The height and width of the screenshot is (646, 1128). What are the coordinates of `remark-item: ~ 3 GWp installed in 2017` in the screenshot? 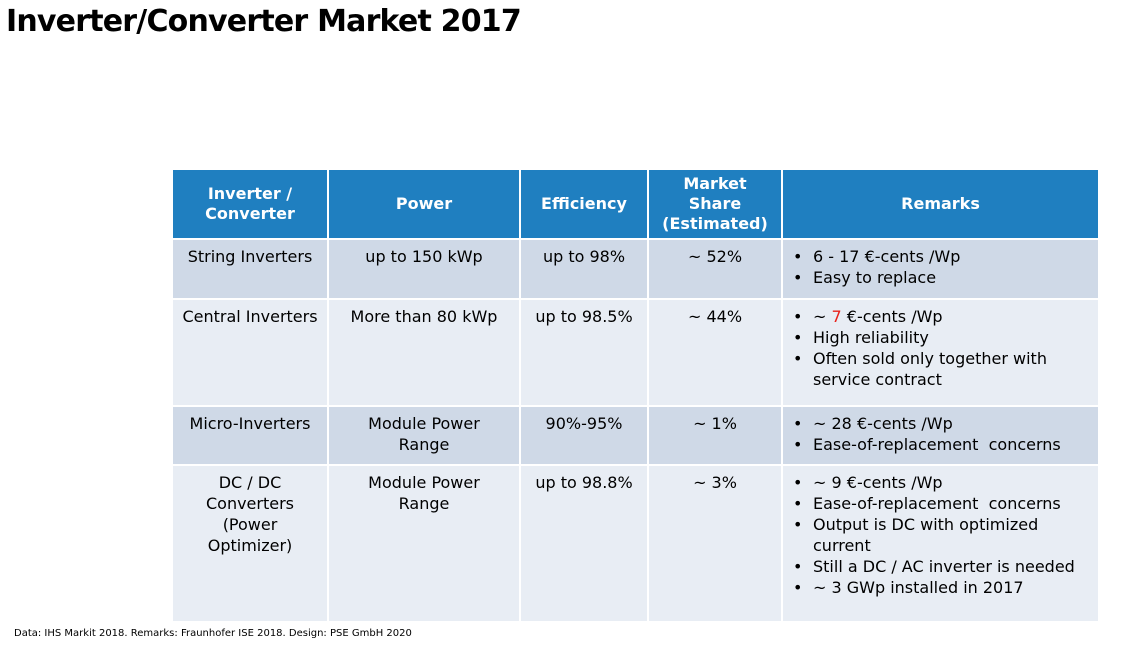 It's located at (944, 587).